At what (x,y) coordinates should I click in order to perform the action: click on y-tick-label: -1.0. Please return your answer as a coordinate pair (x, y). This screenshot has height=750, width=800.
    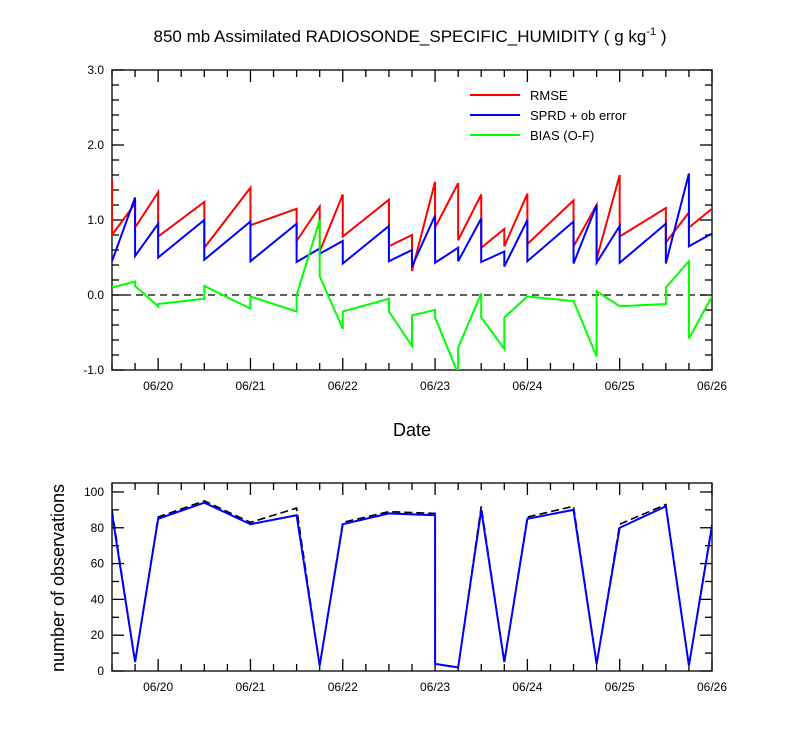
    Looking at the image, I should click on (93, 370).